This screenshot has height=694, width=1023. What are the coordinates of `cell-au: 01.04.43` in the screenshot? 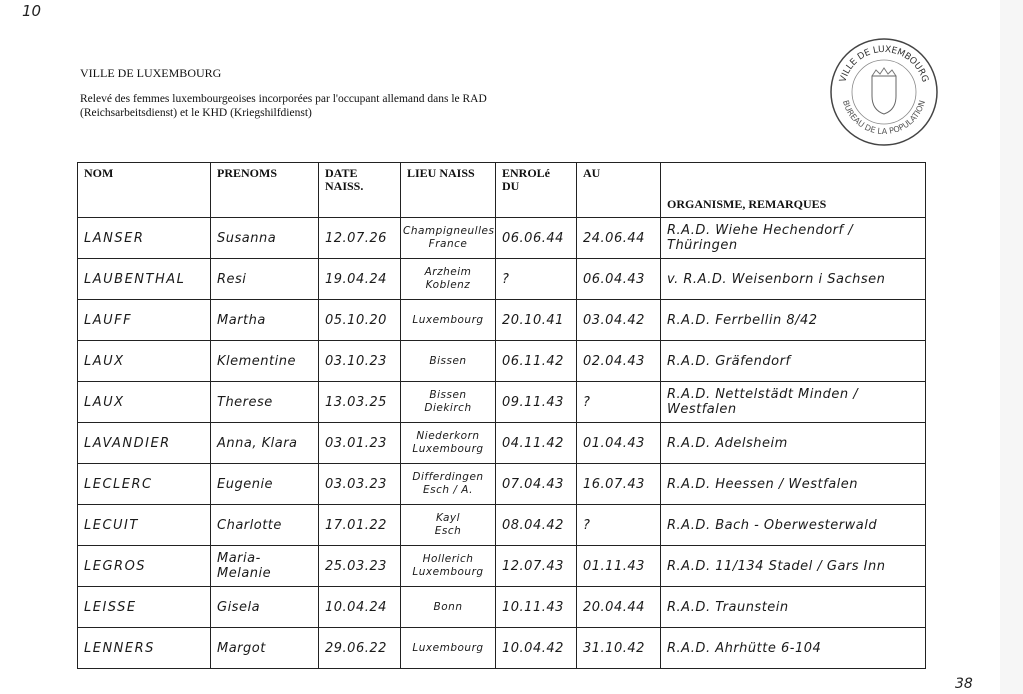 It's located at (618, 443).